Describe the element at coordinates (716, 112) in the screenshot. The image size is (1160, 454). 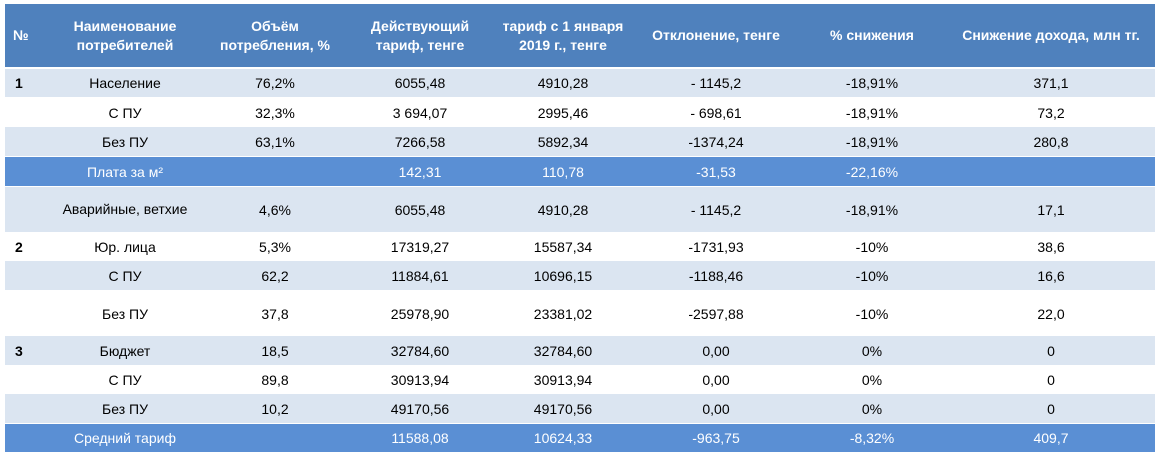
I see `deviation-cell: - 698,61` at that location.